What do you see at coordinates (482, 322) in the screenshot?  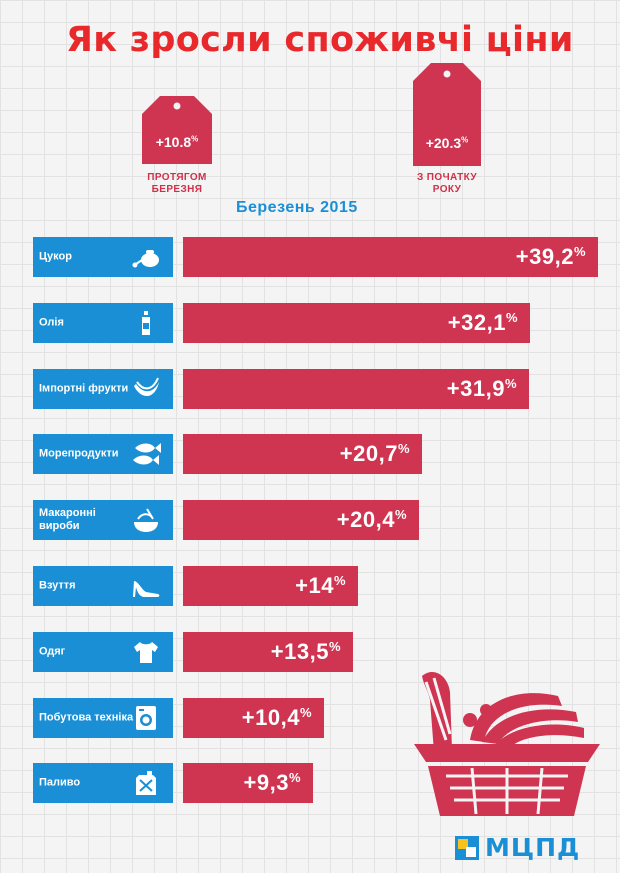 I see `data-label: +32,1%` at bounding box center [482, 322].